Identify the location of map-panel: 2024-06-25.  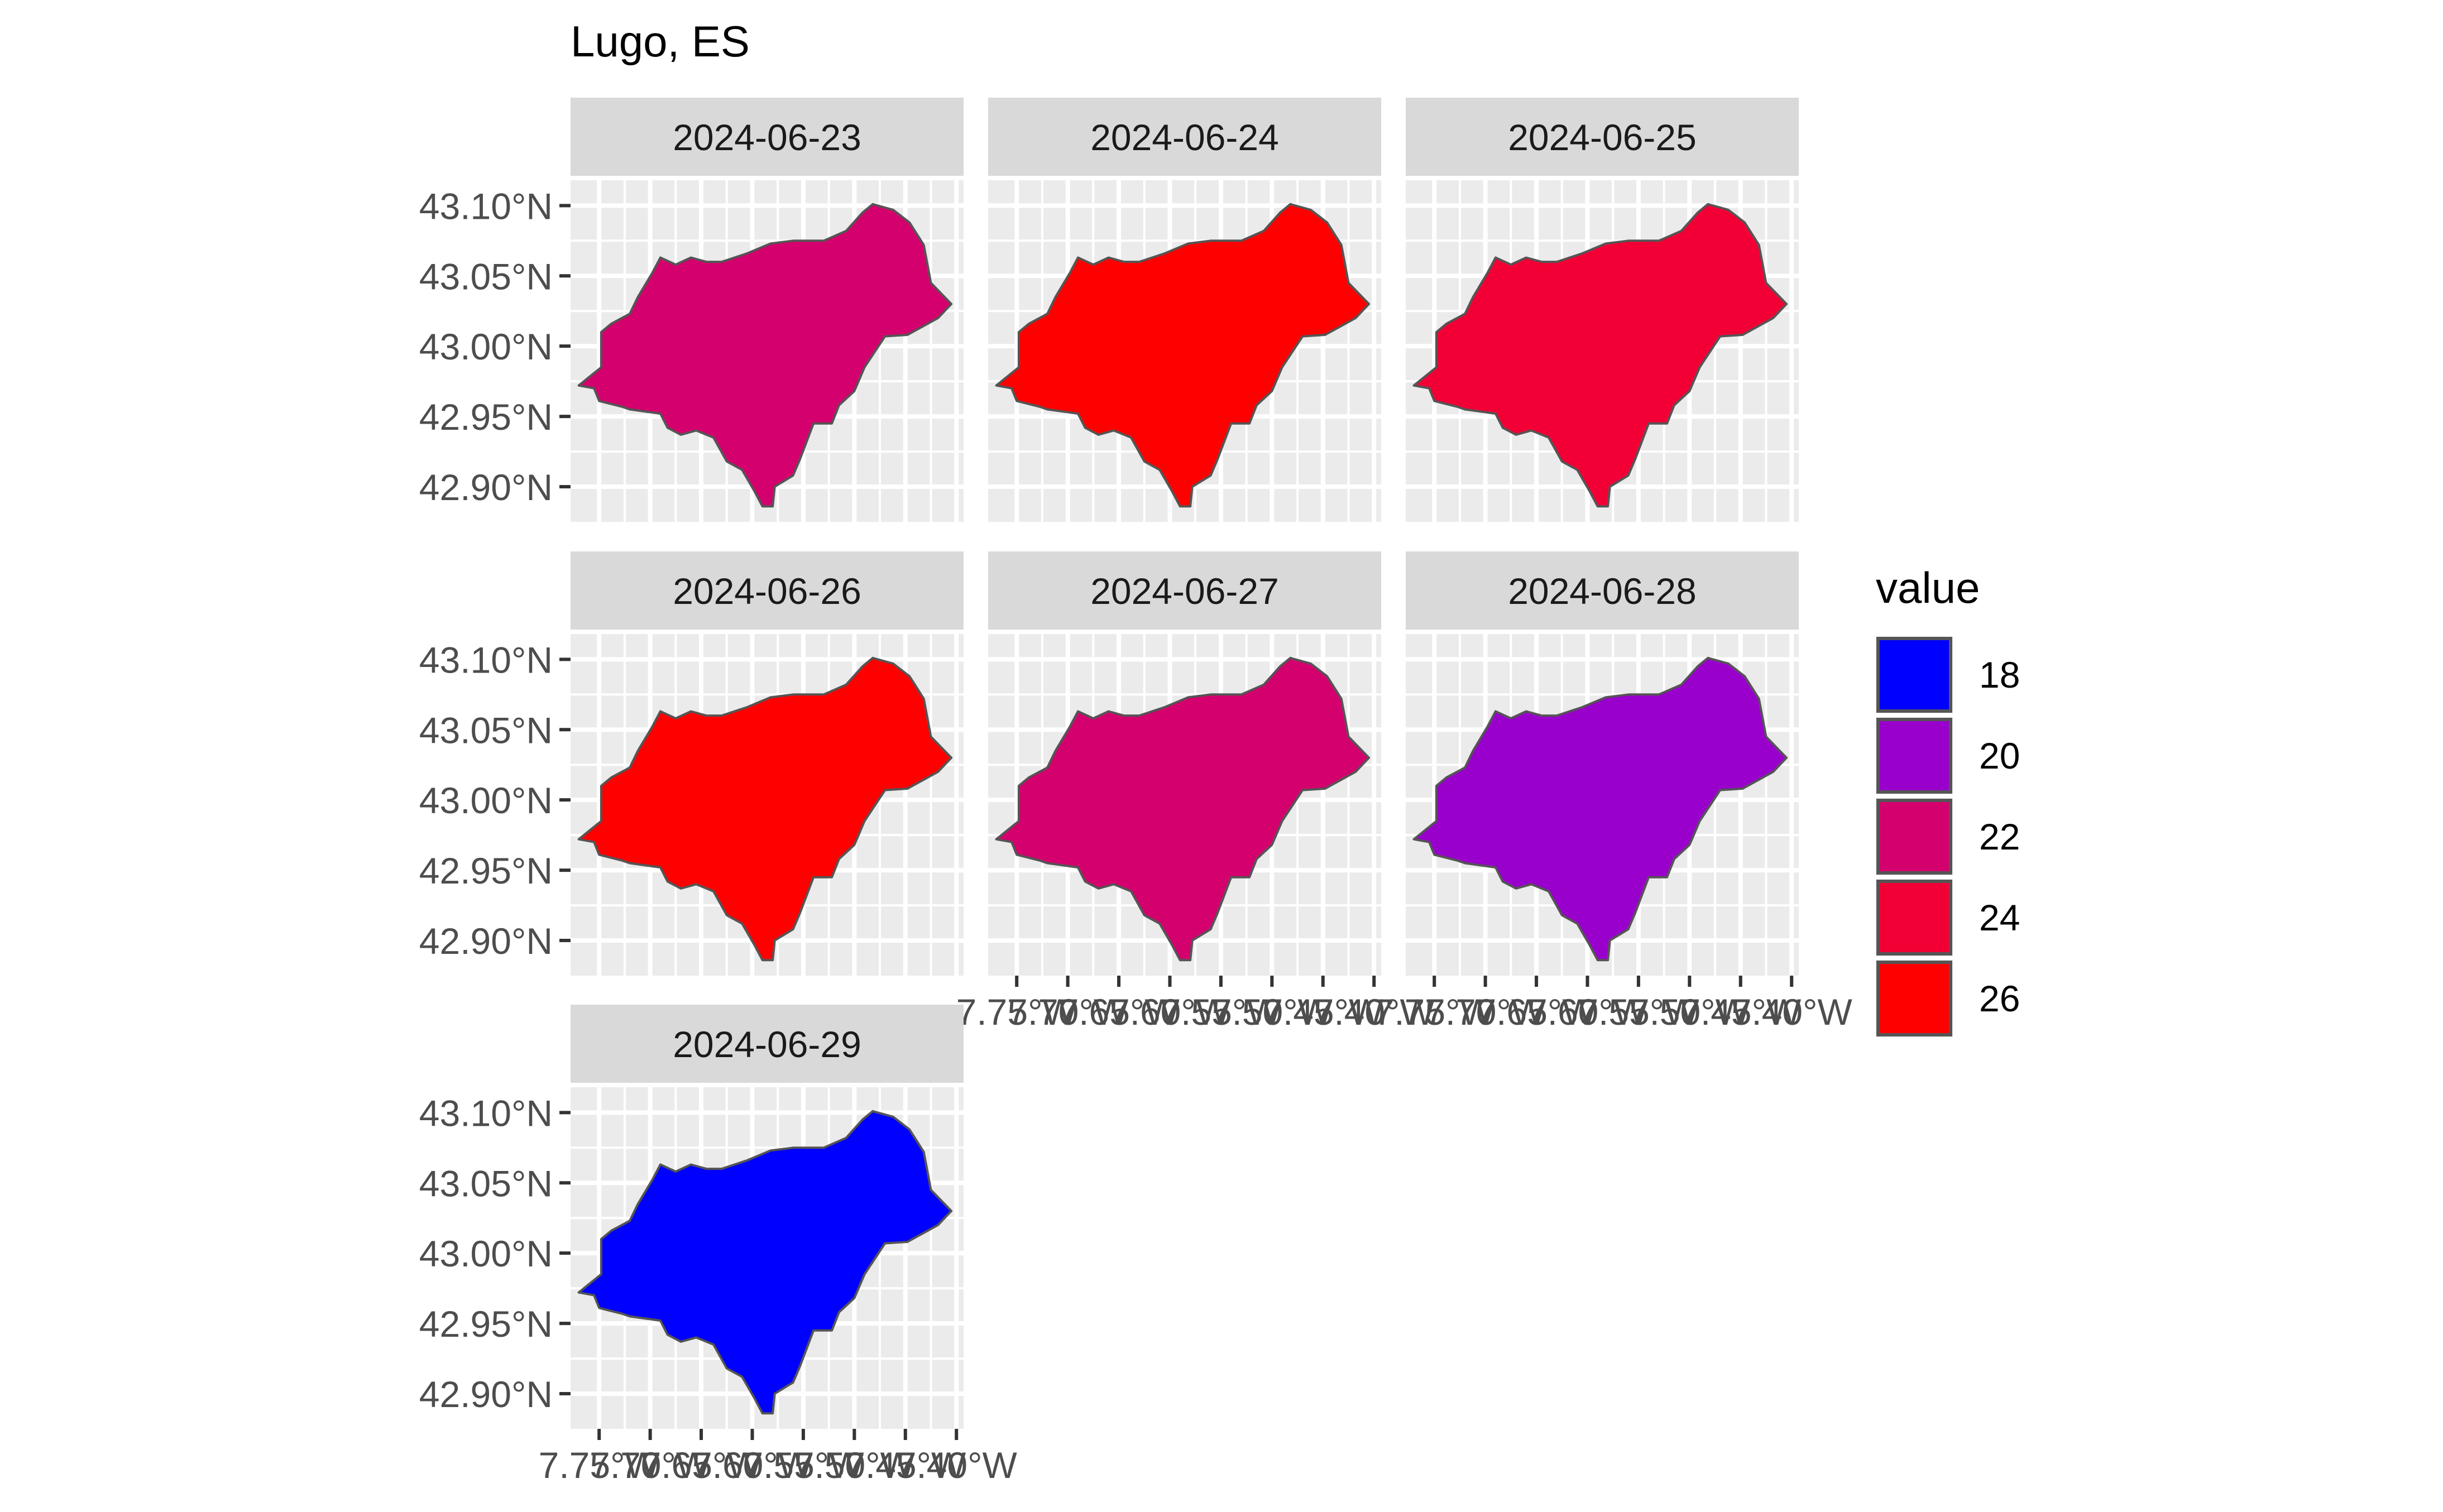
(1602, 310).